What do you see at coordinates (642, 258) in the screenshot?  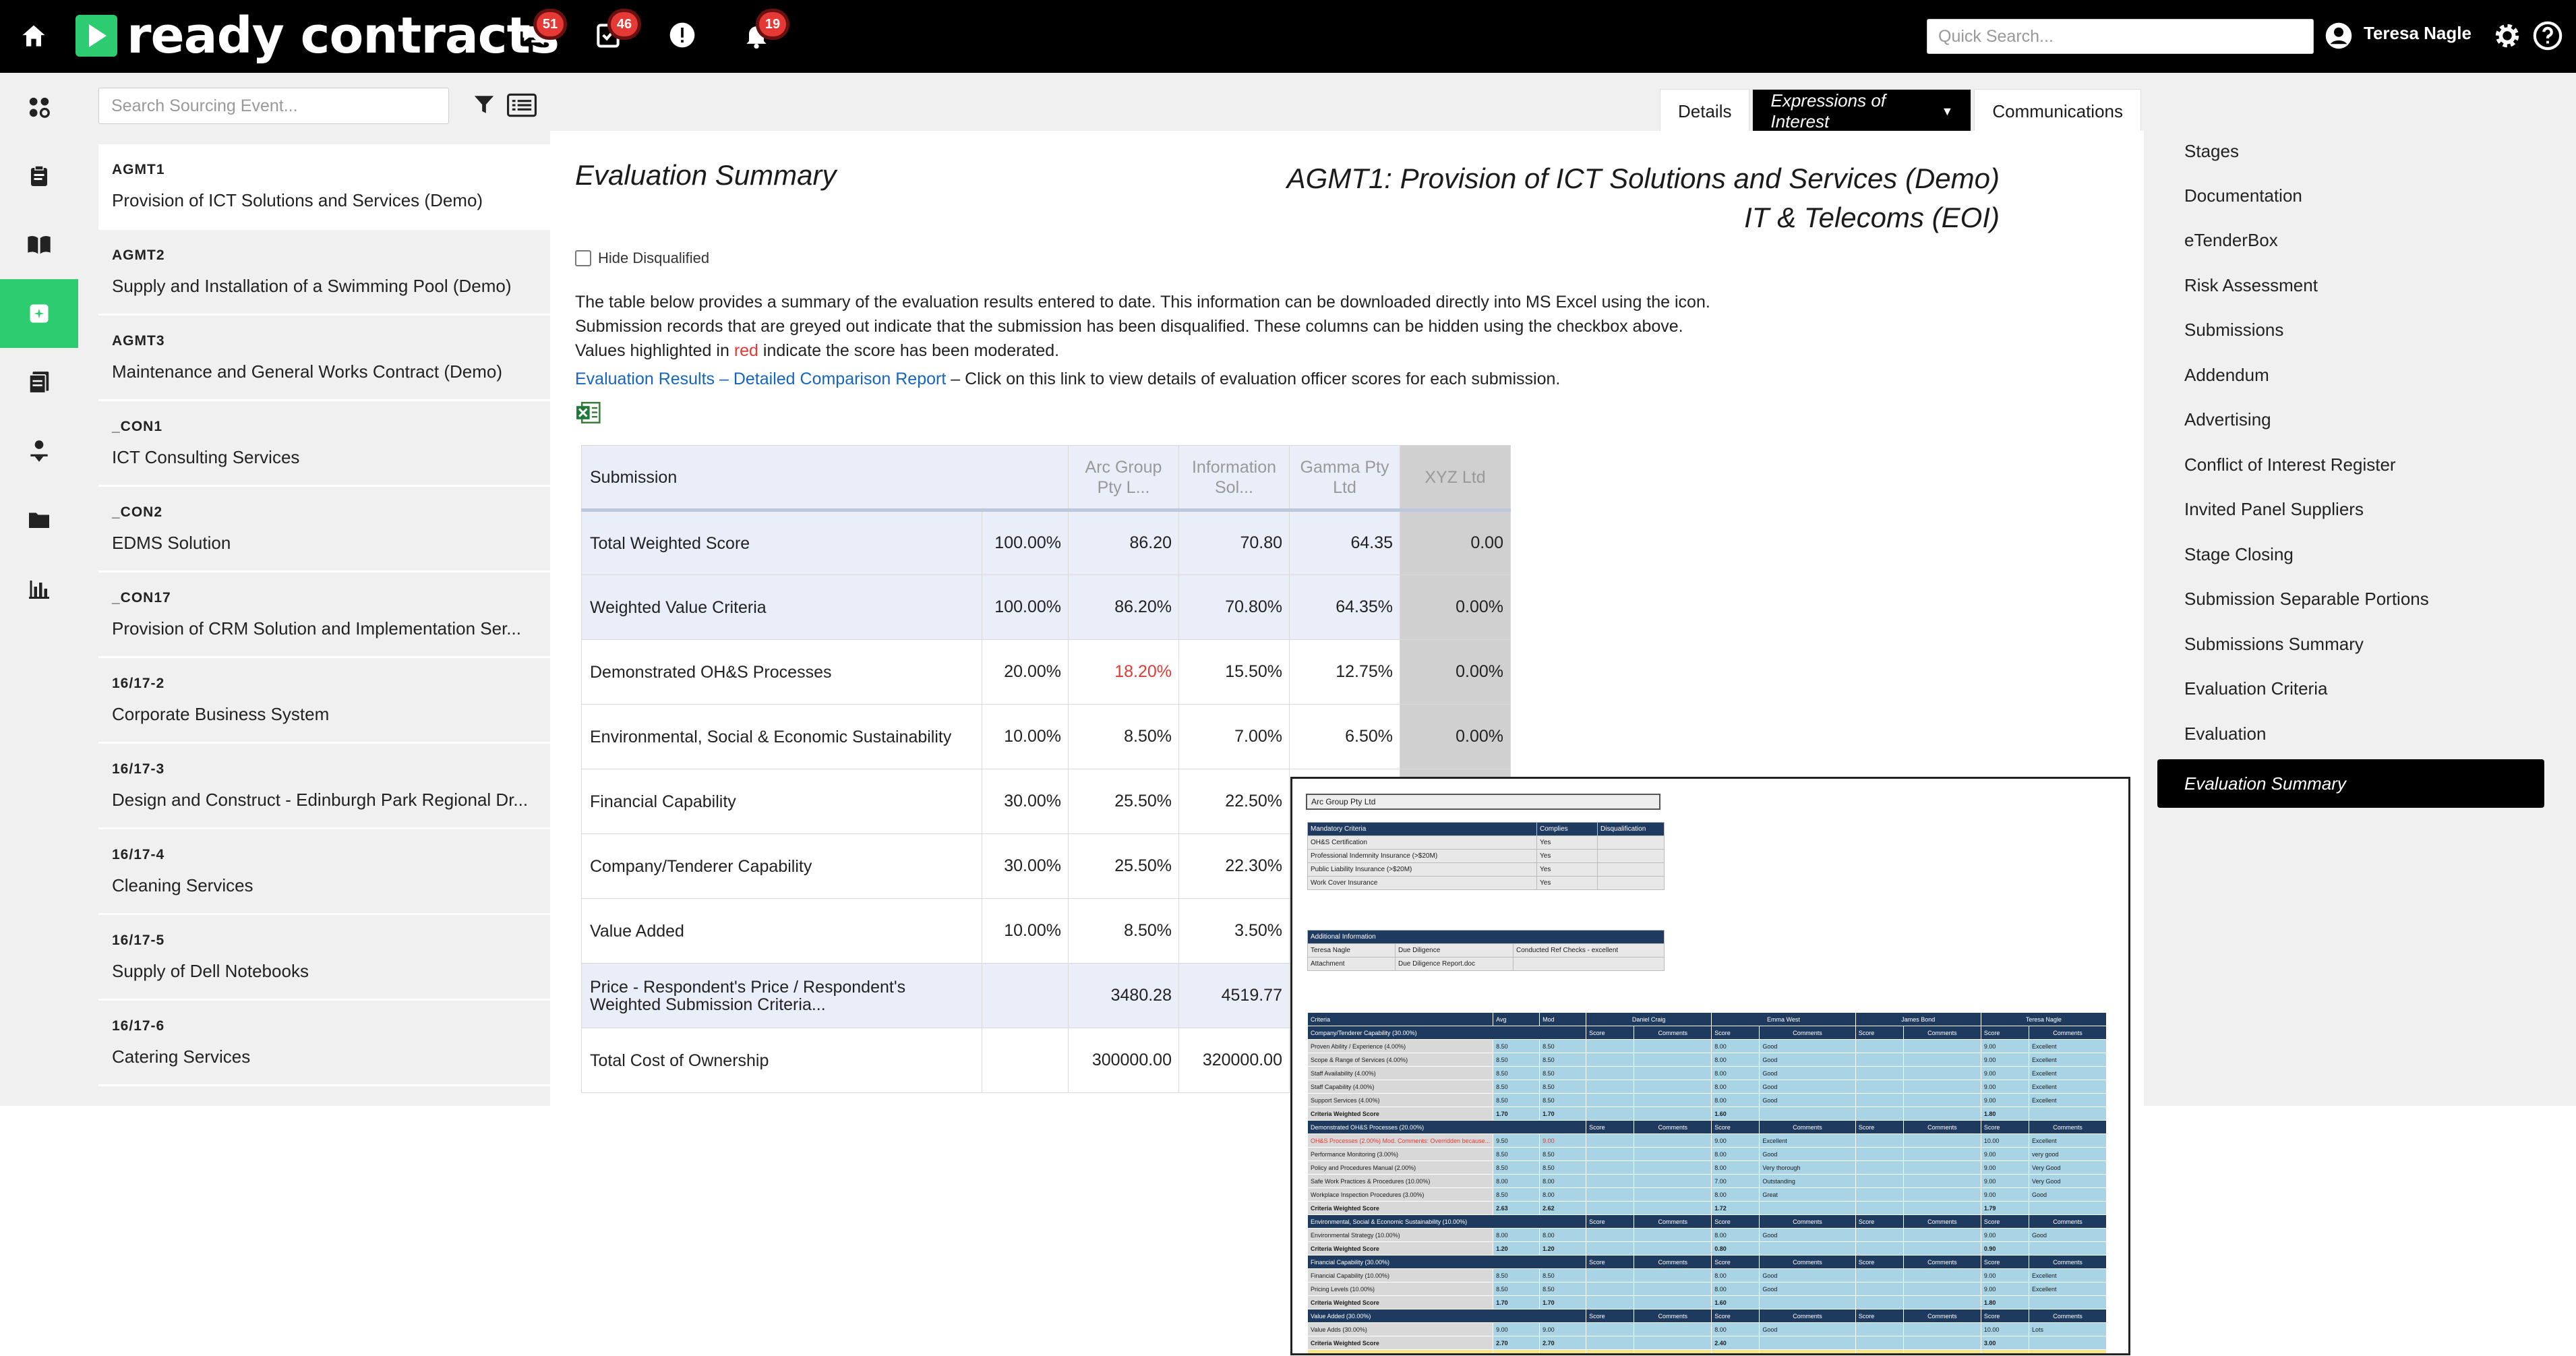 I see `hide-disqualified-toggle: Hide Disqualified` at bounding box center [642, 258].